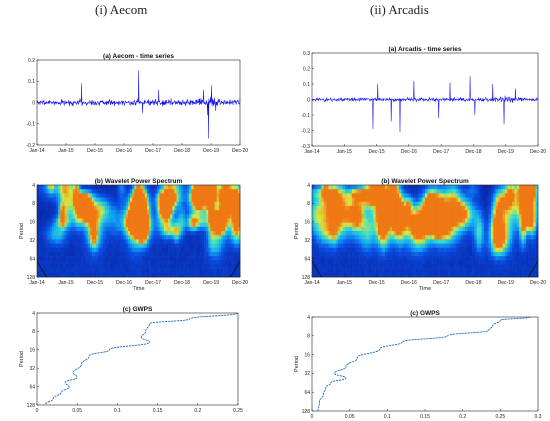 The image size is (550, 421). Describe the element at coordinates (306, 85) in the screenshot. I see `arcadis-time-series-y-tick-label: 0.1` at that location.